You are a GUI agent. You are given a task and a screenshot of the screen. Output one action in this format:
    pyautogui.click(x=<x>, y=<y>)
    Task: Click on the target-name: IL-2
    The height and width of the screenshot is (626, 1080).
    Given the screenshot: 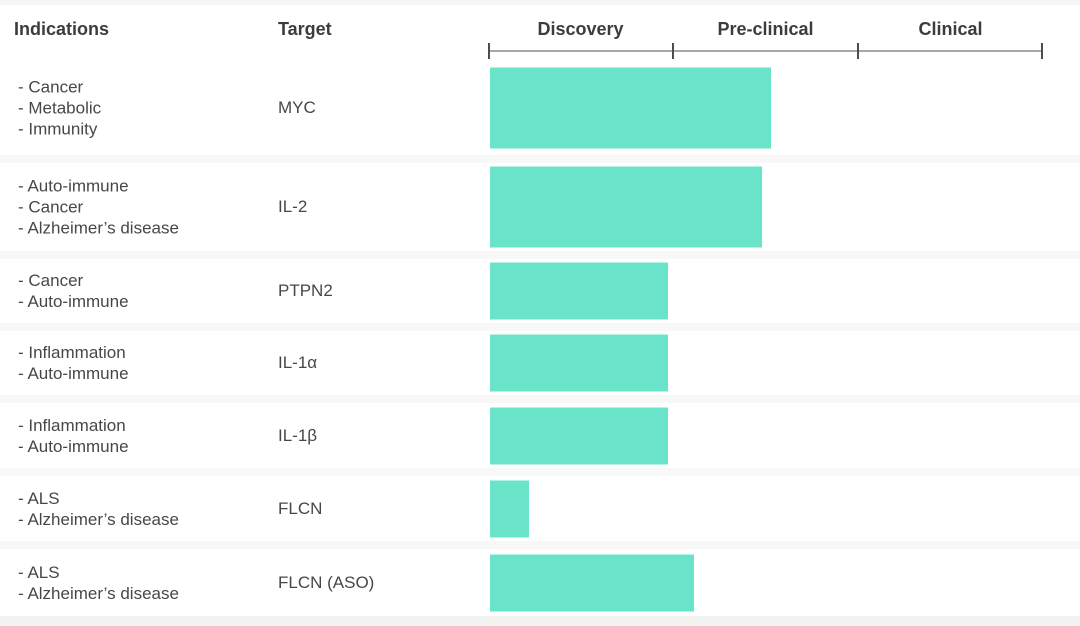 What is the action you would take?
    pyautogui.click(x=293, y=206)
    